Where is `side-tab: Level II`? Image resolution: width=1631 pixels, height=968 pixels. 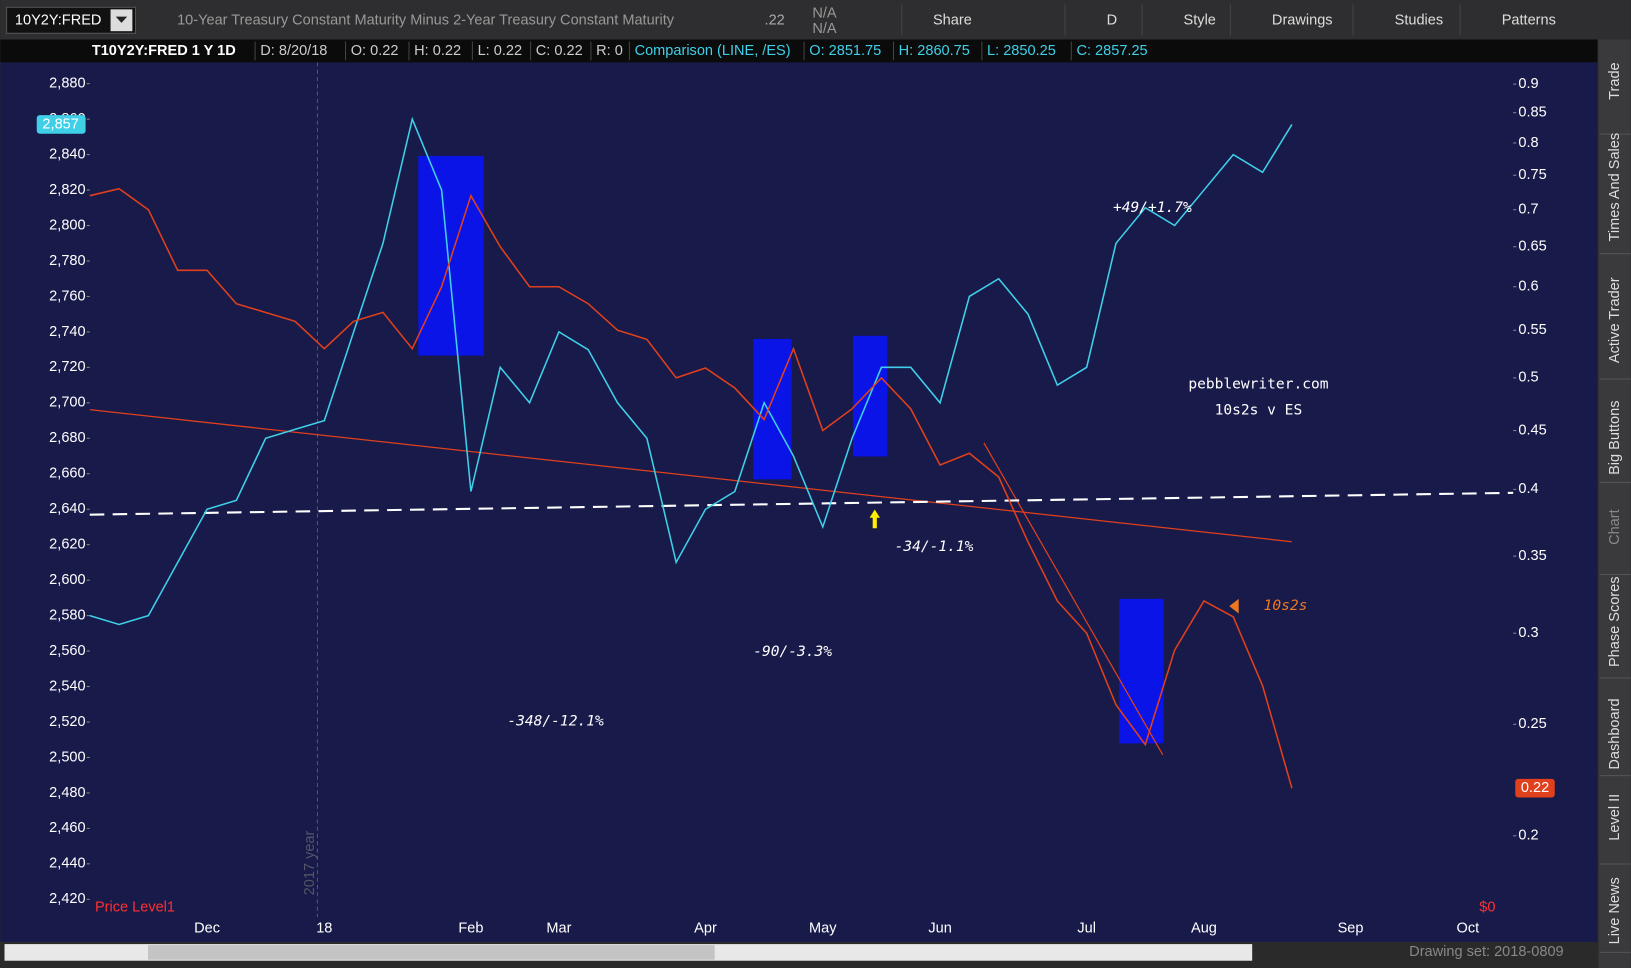
side-tab: Level II is located at coordinates (1615, 817).